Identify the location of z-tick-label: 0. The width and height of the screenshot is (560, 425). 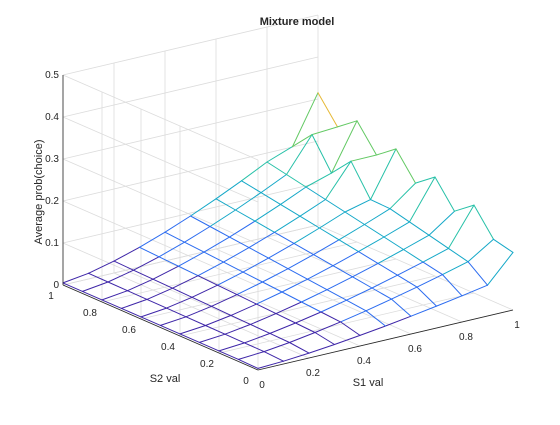
(56, 285).